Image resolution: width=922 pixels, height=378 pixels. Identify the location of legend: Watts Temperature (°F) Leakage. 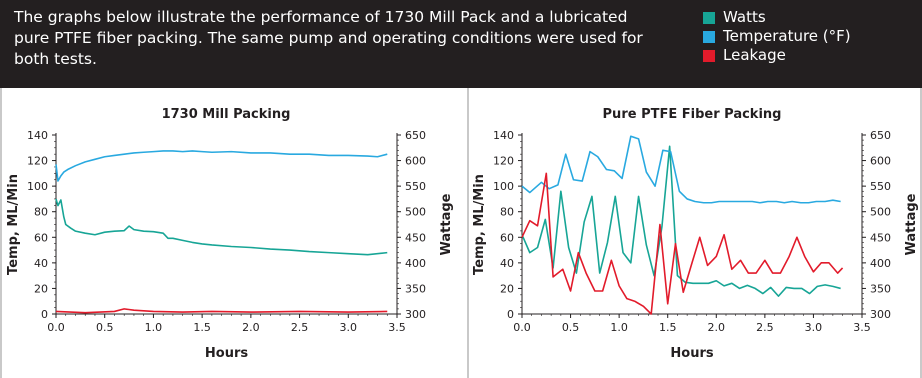
(777, 36).